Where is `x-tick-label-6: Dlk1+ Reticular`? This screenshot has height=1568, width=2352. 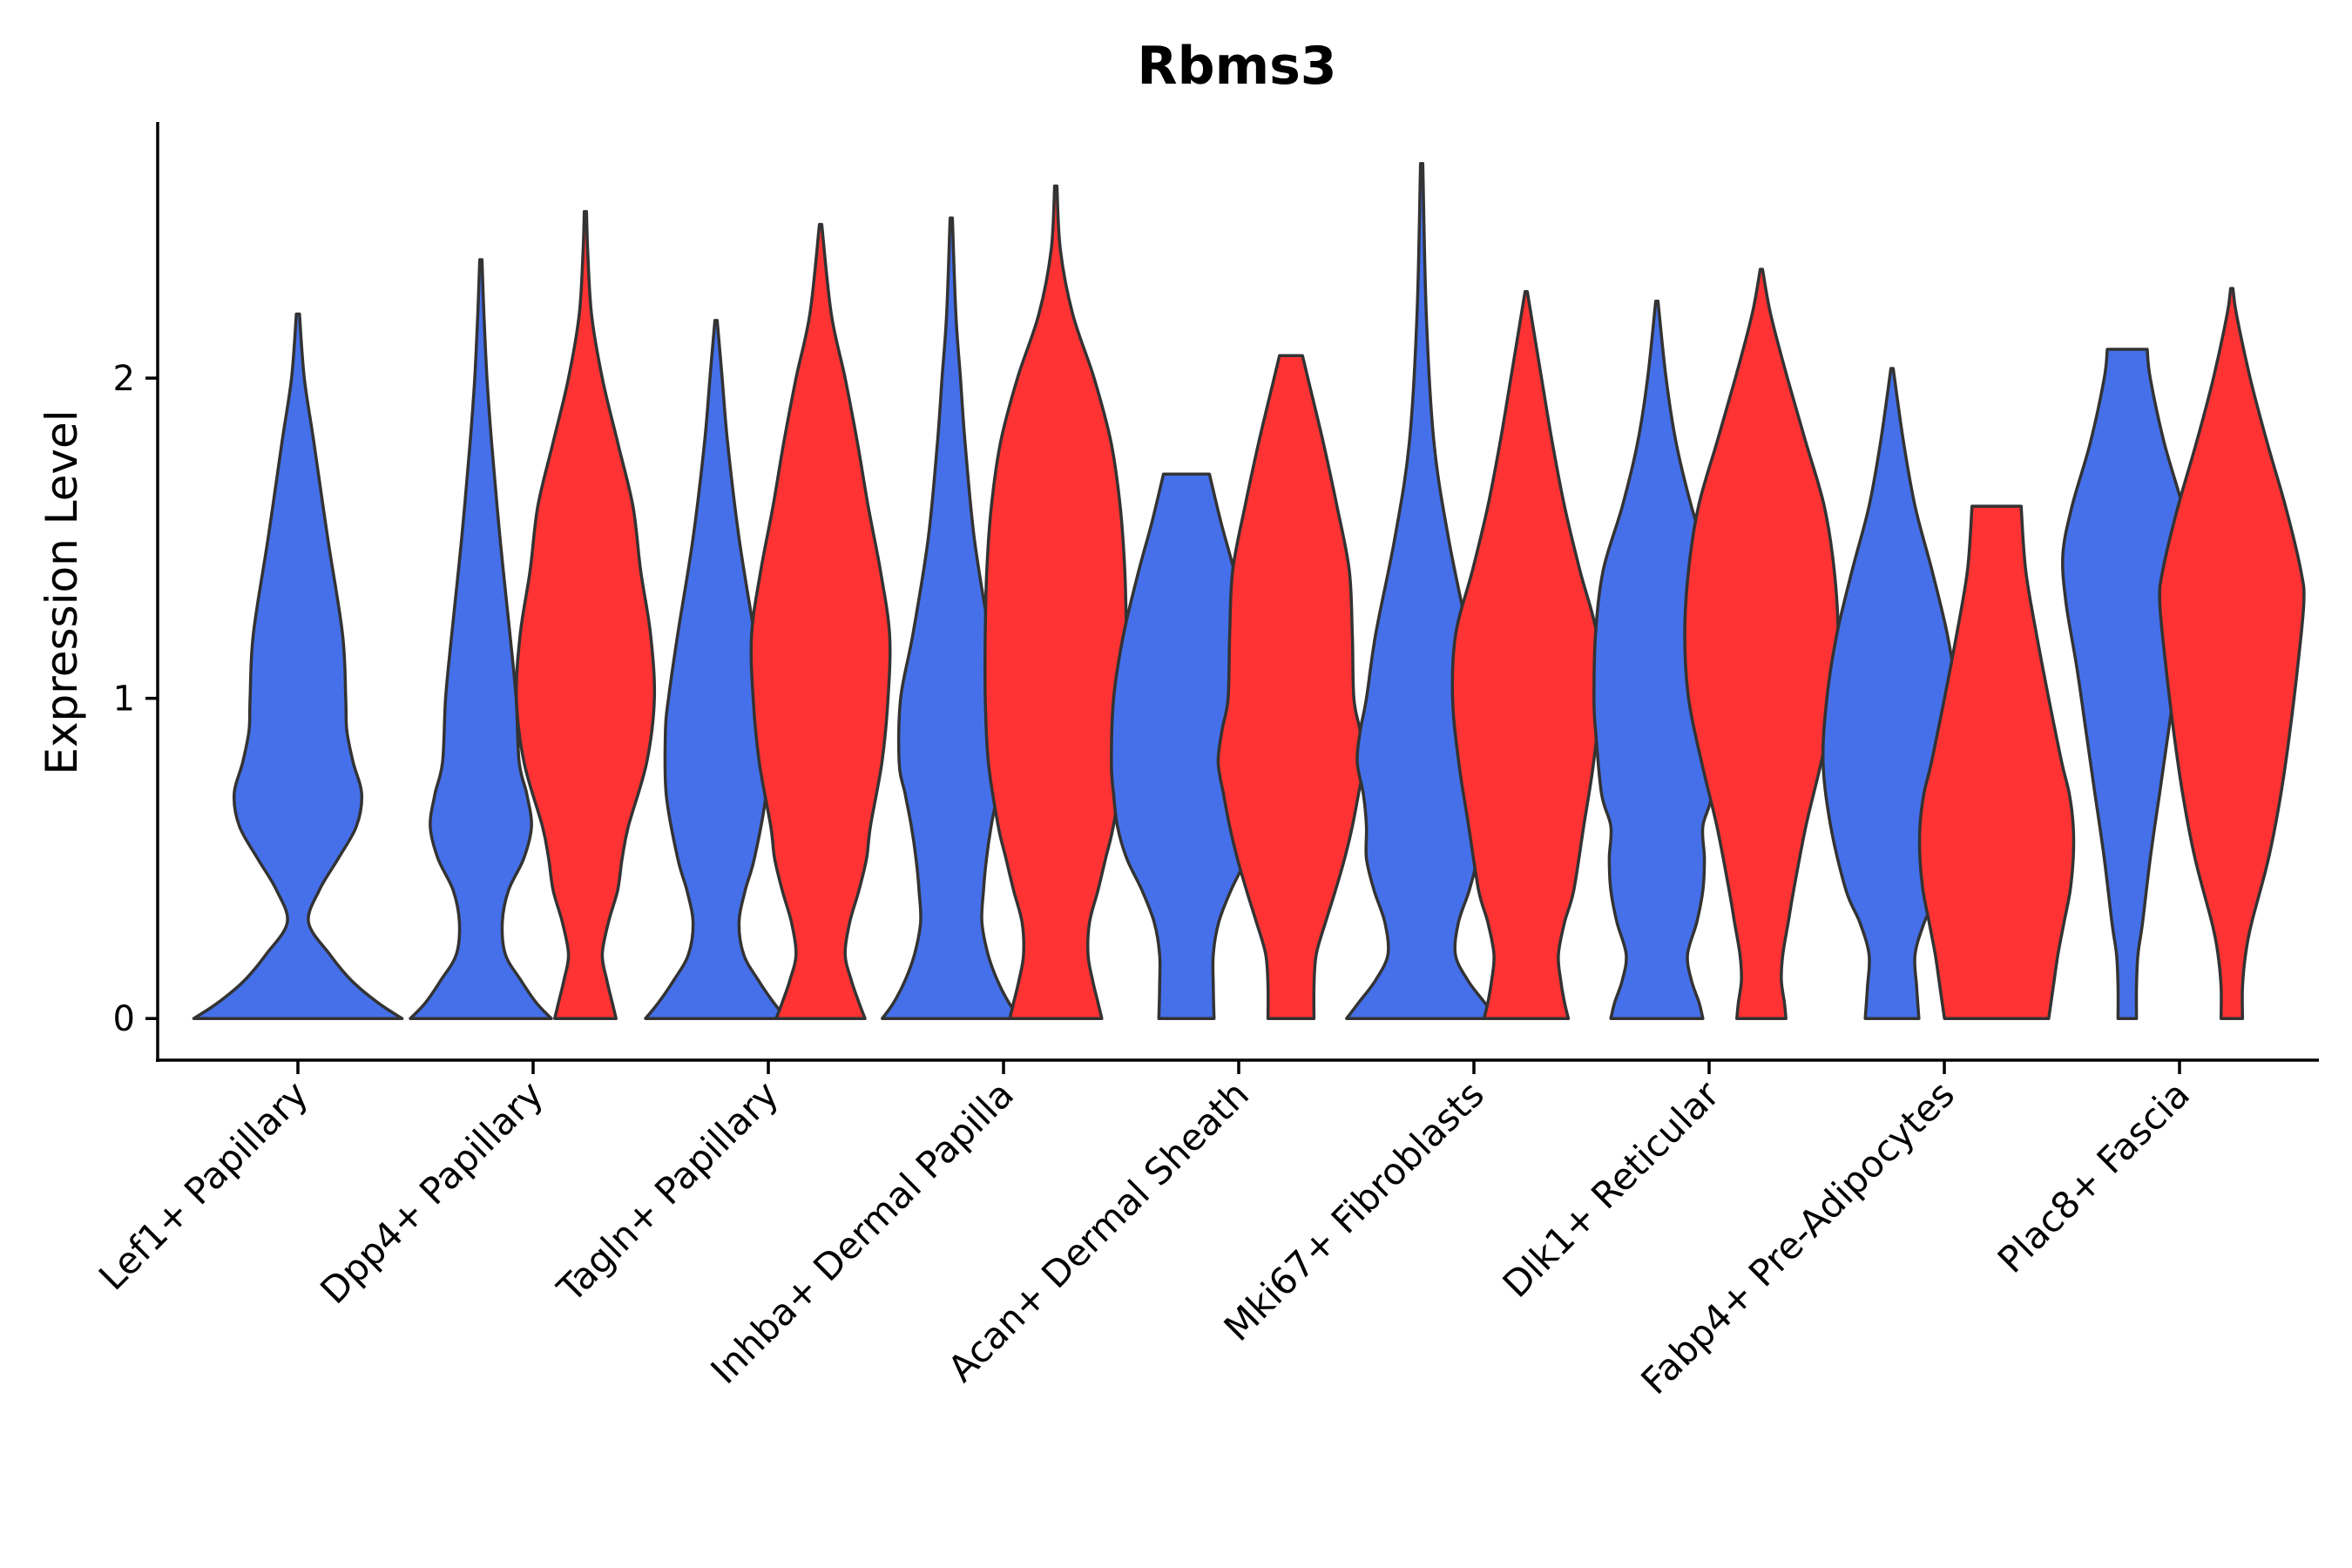
x-tick-label-6: Dlk1+ Reticular is located at coordinates (1611, 1189).